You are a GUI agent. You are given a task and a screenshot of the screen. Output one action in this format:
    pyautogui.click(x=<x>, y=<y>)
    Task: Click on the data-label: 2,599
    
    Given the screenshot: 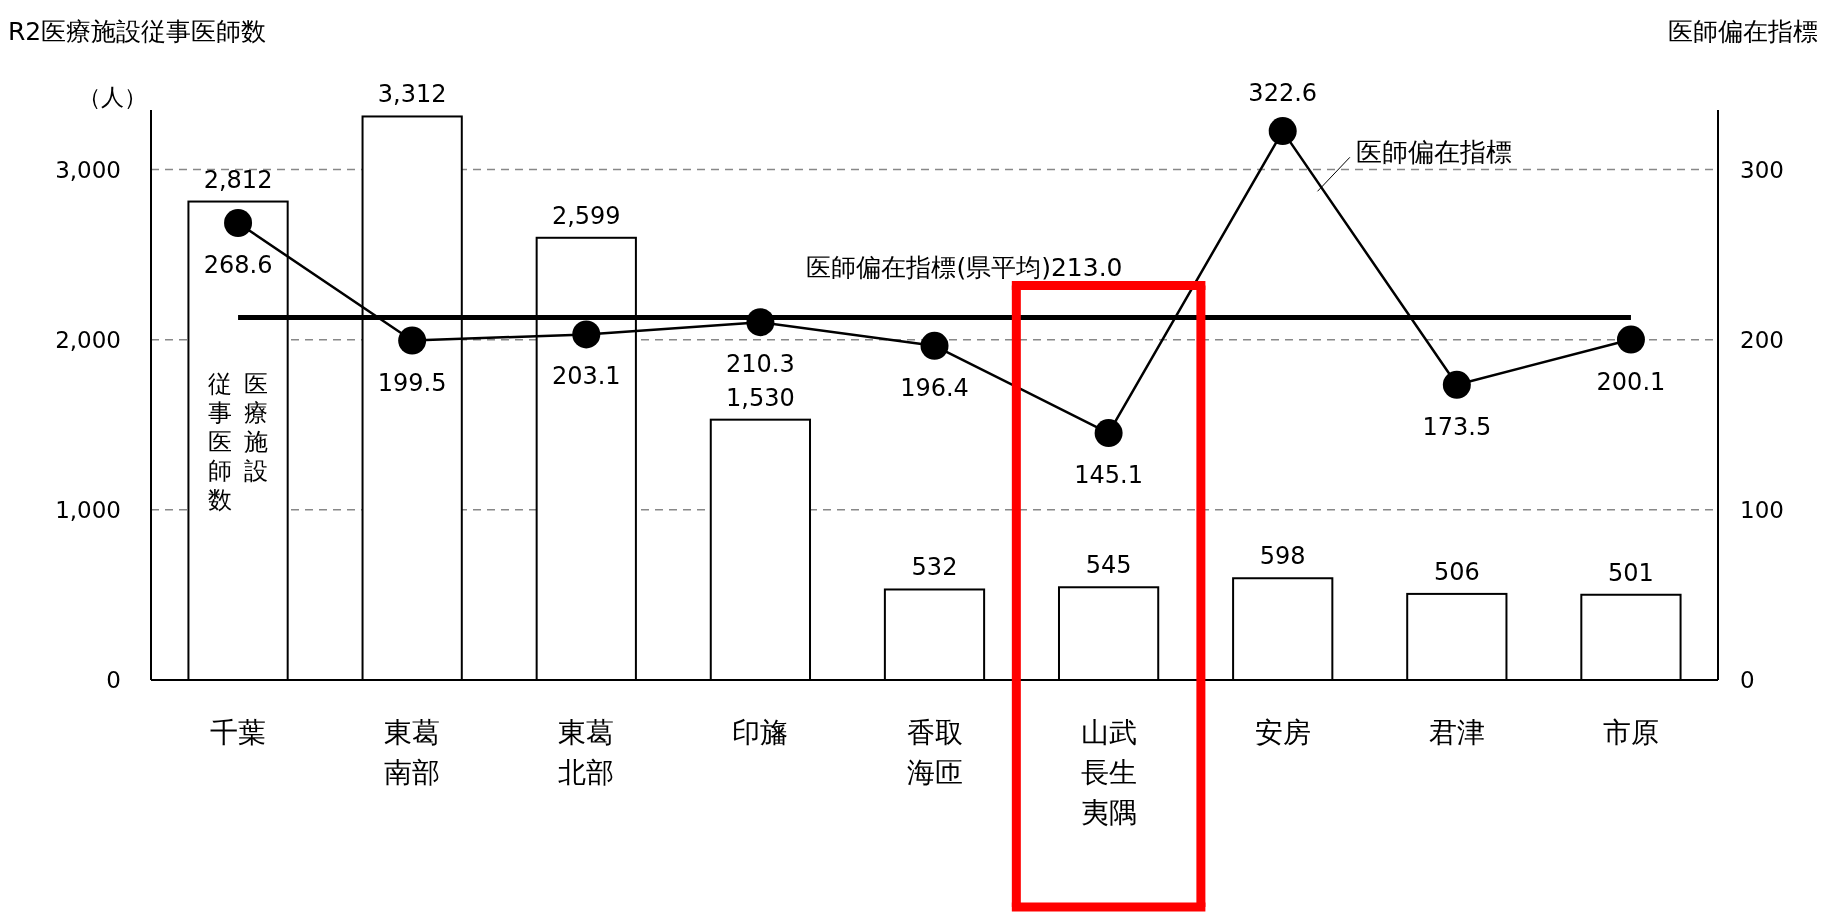 What is the action you would take?
    pyautogui.click(x=586, y=215)
    